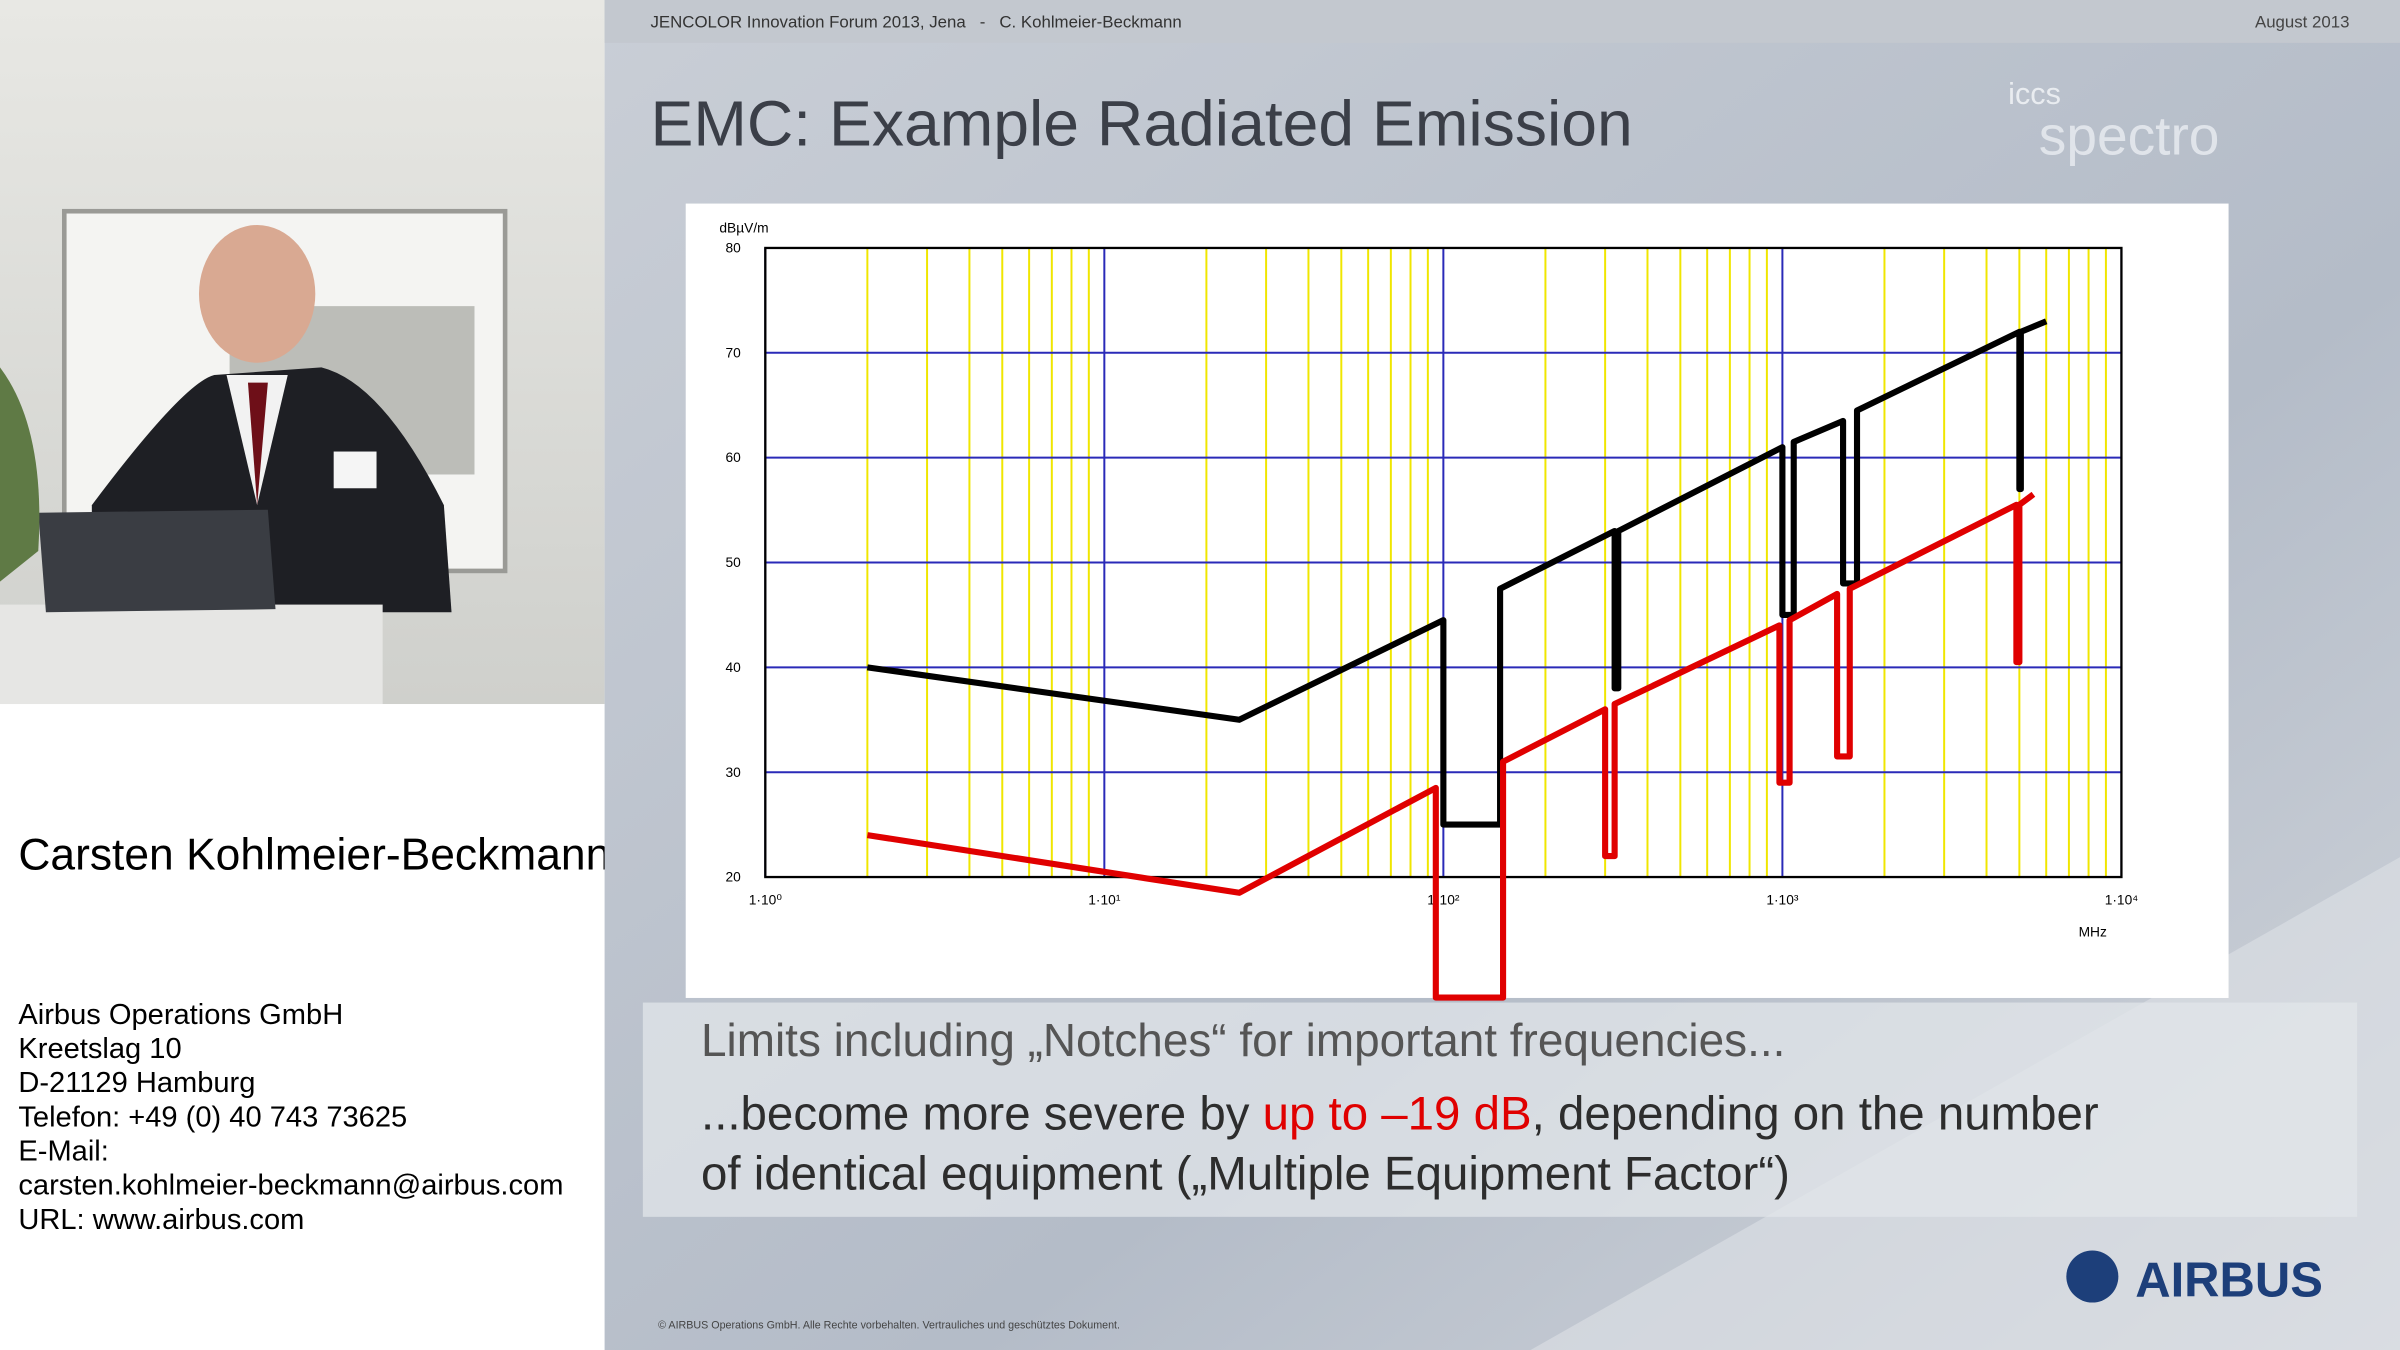 Image resolution: width=2400 pixels, height=1350 pixels. Describe the element at coordinates (2122, 900) in the screenshot. I see `x-tick-label: 1·10⁴` at that location.